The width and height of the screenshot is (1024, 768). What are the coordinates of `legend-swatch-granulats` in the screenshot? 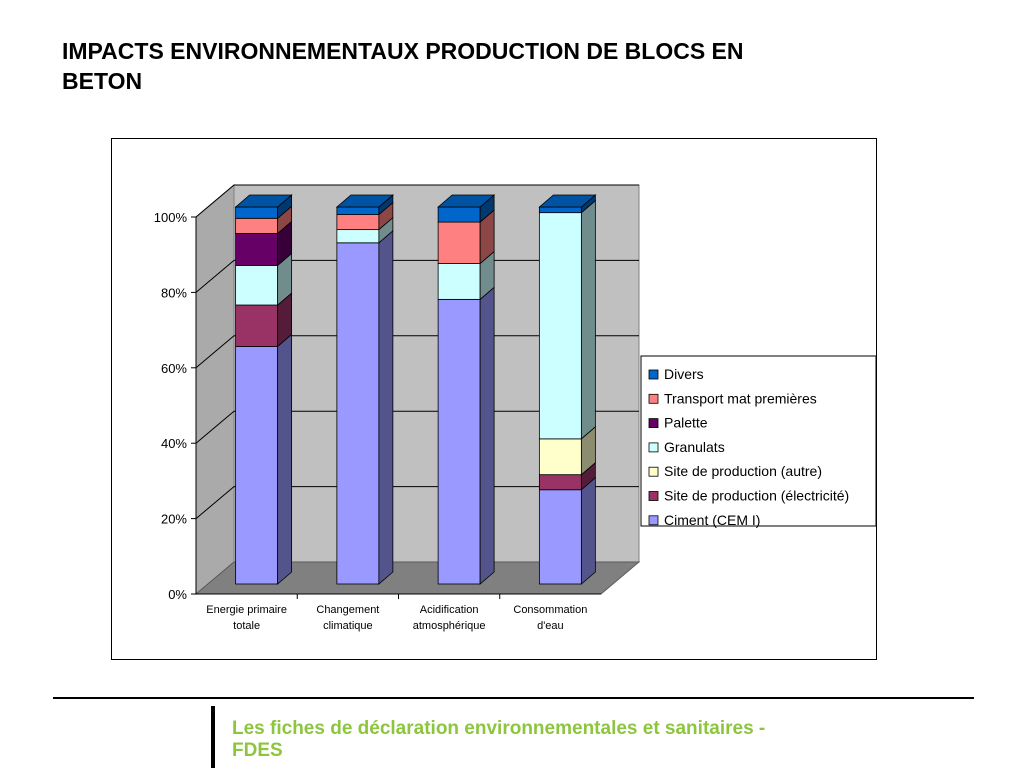 It's located at (653, 447).